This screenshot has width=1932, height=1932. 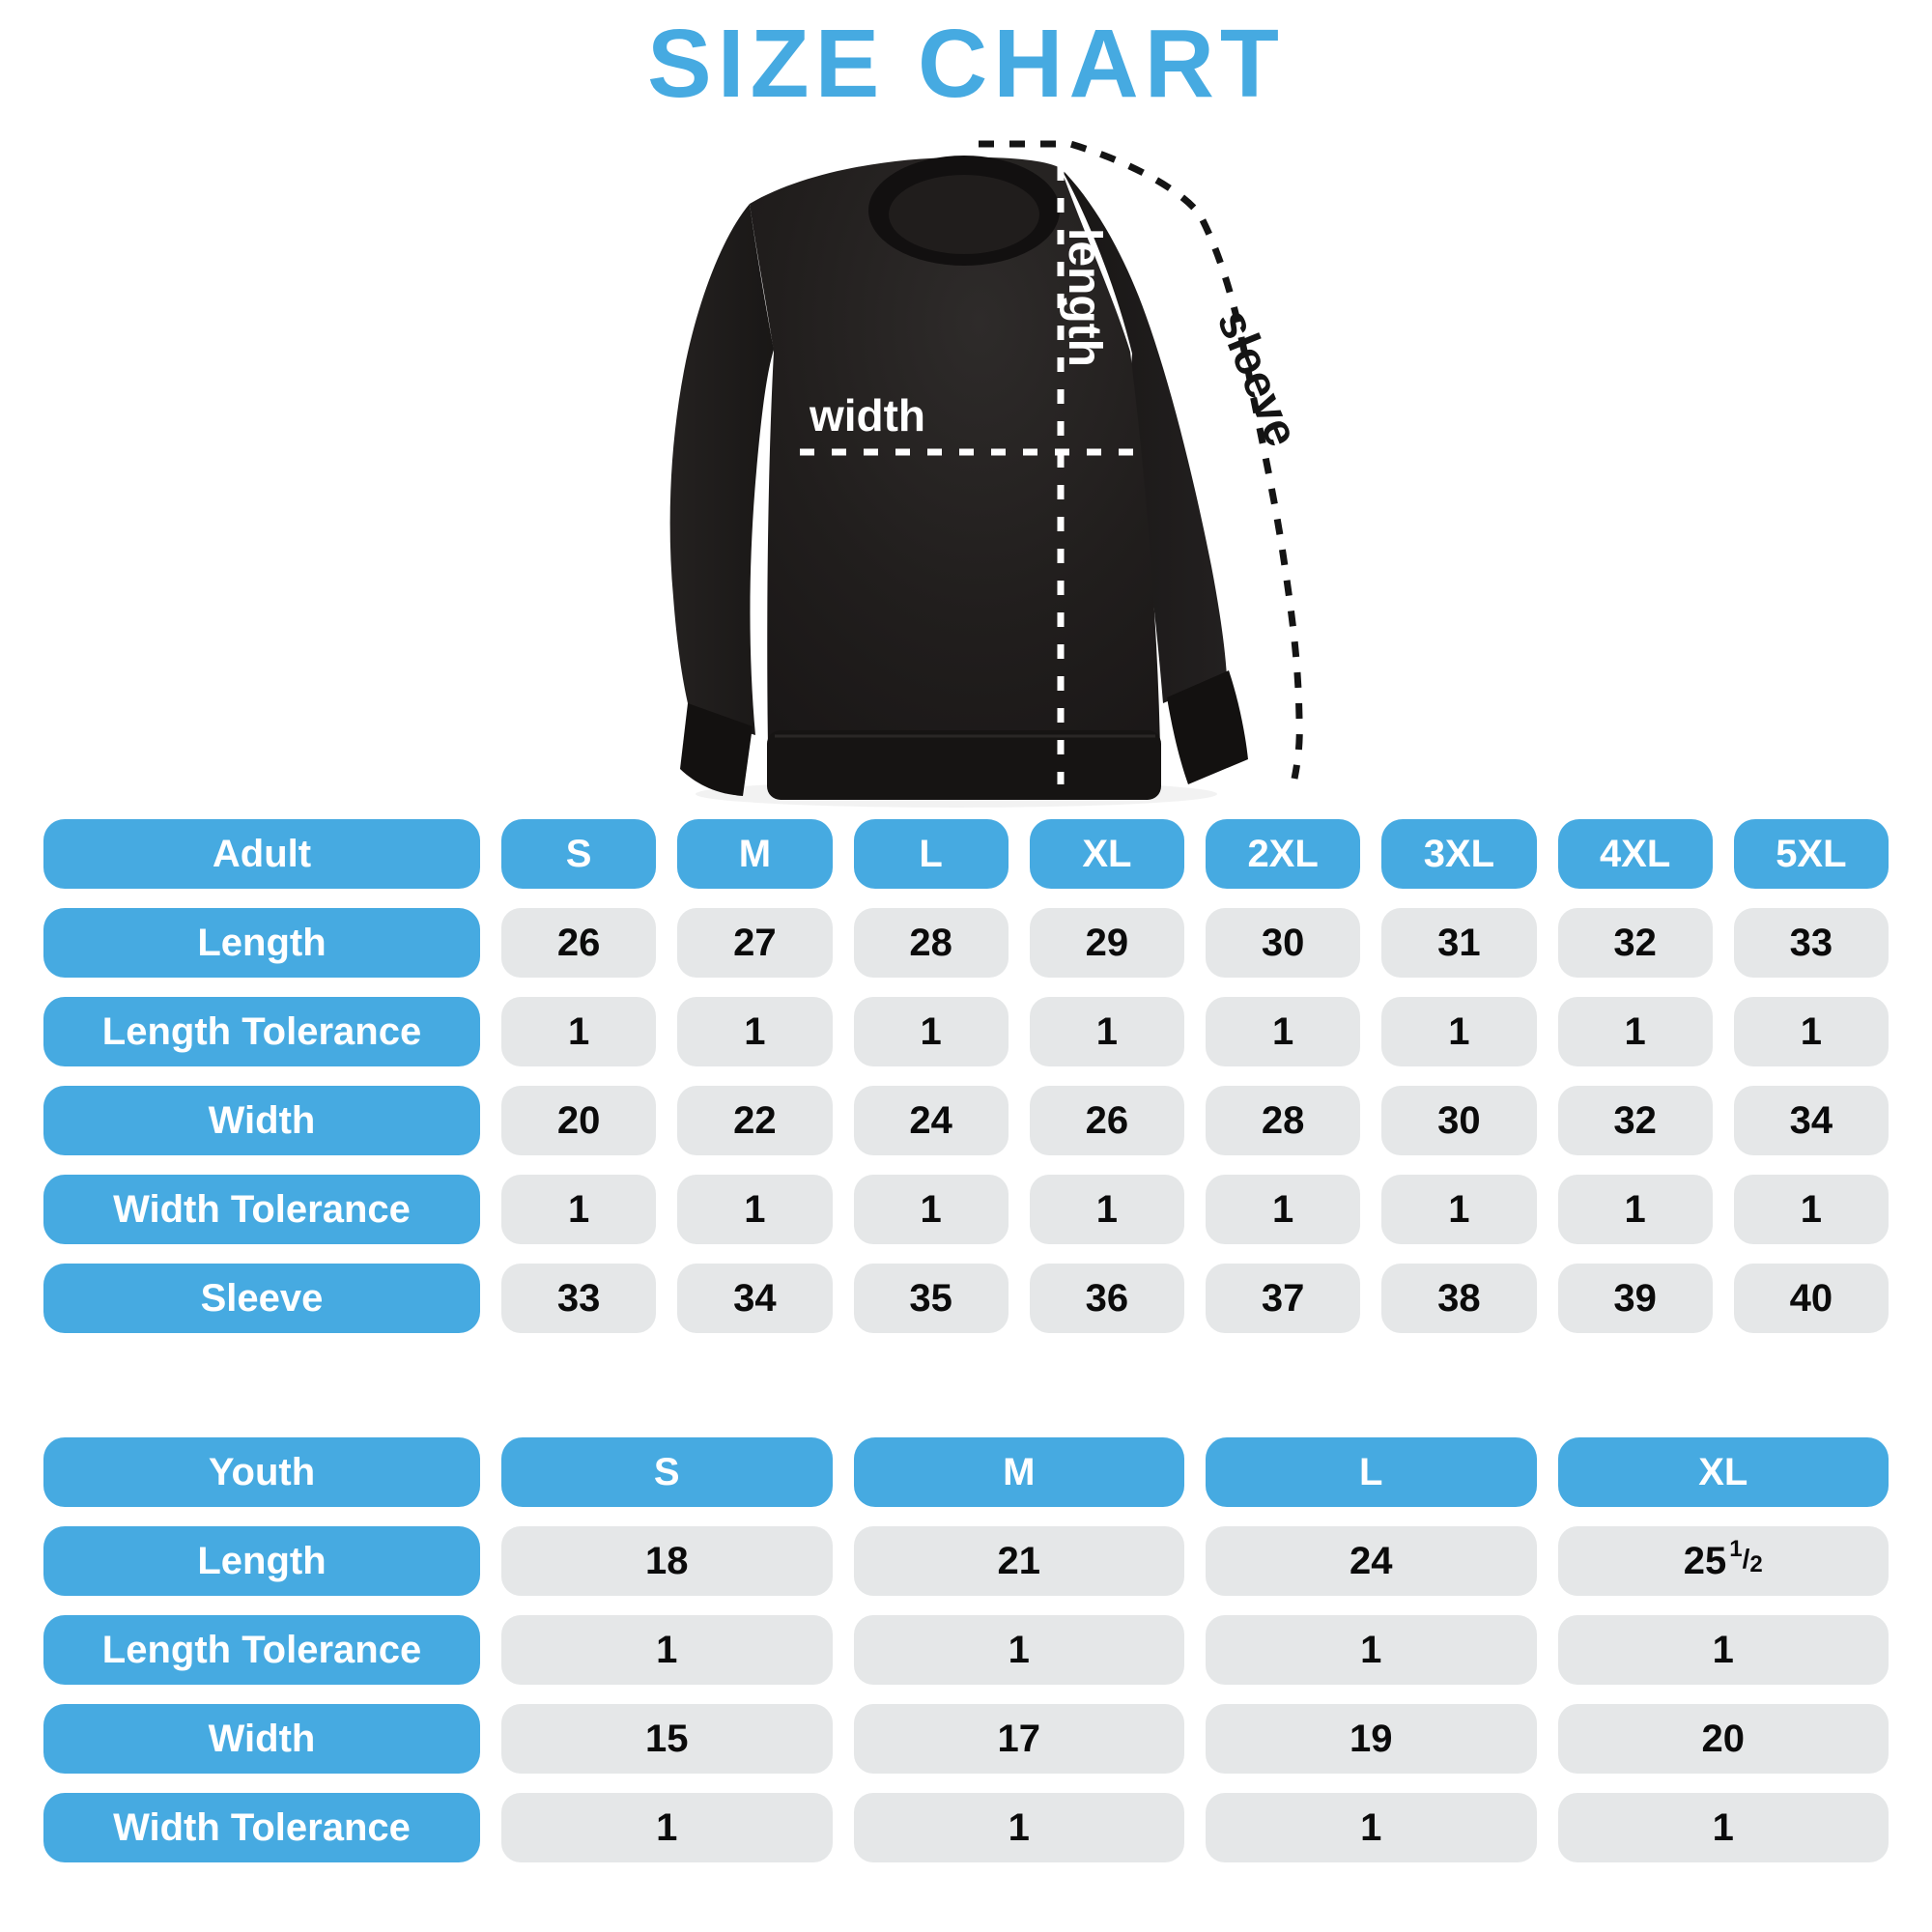 I want to click on size-cell: 29, so click(x=1106, y=943).